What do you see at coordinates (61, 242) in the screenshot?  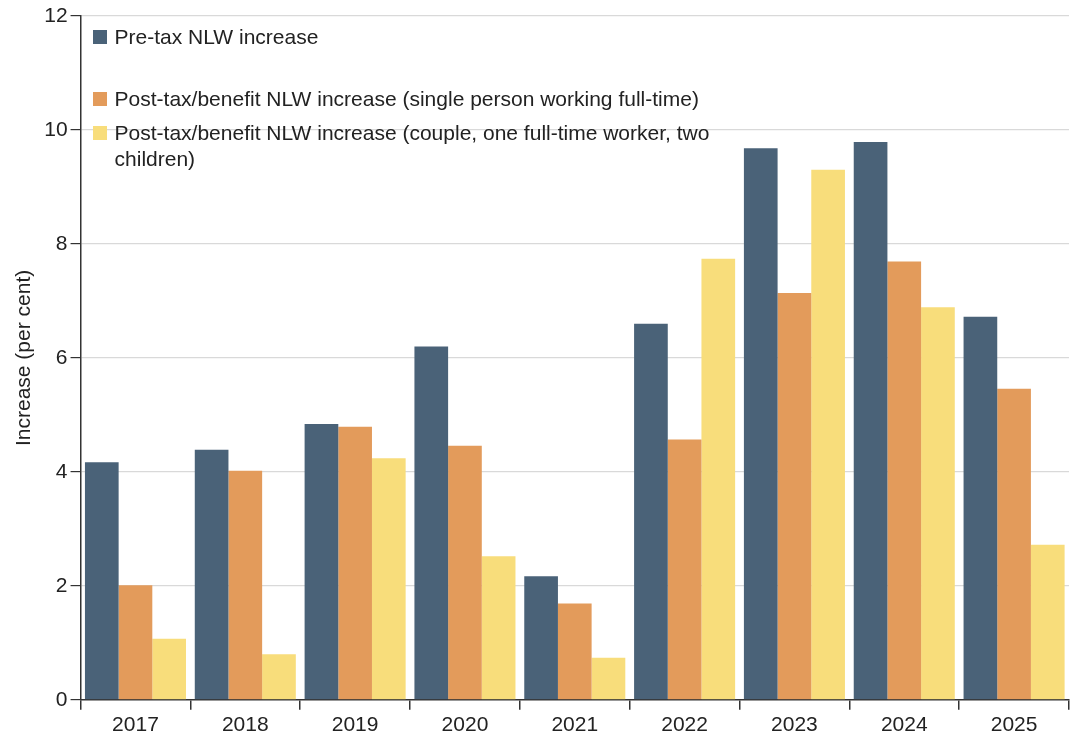 I see `y-tick-label: 8` at bounding box center [61, 242].